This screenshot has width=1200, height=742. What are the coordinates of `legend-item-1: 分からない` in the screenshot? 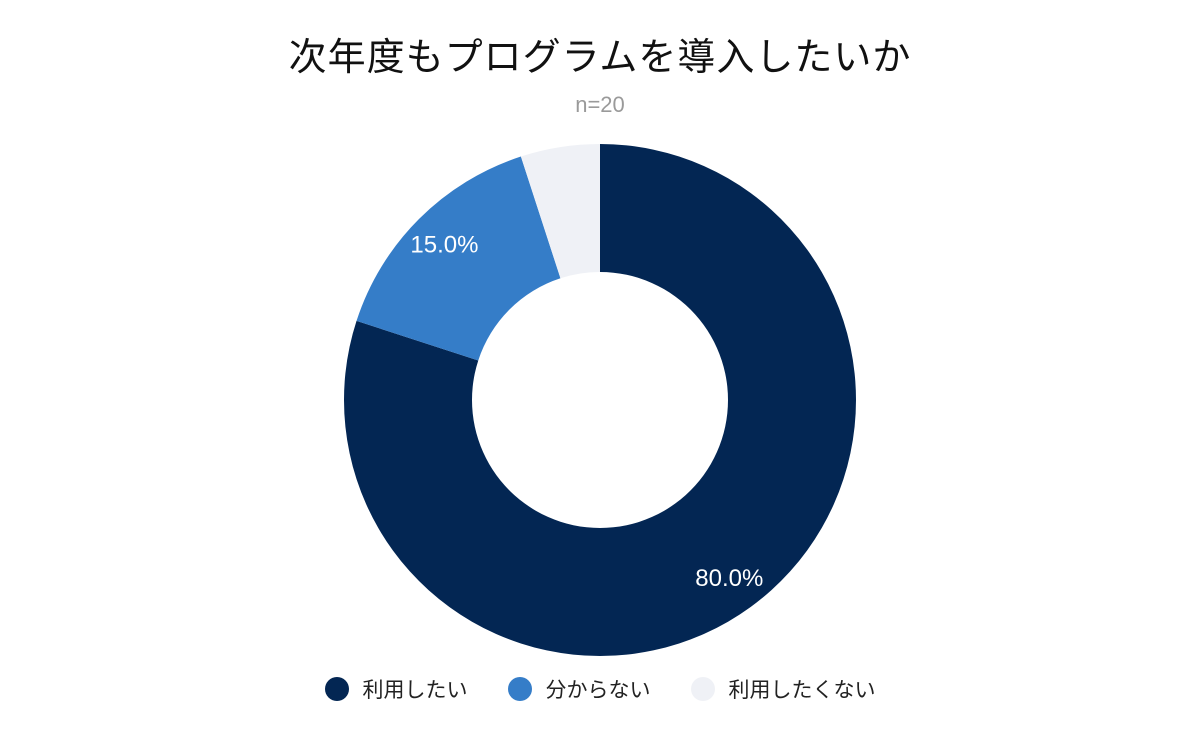 It's located at (579, 689).